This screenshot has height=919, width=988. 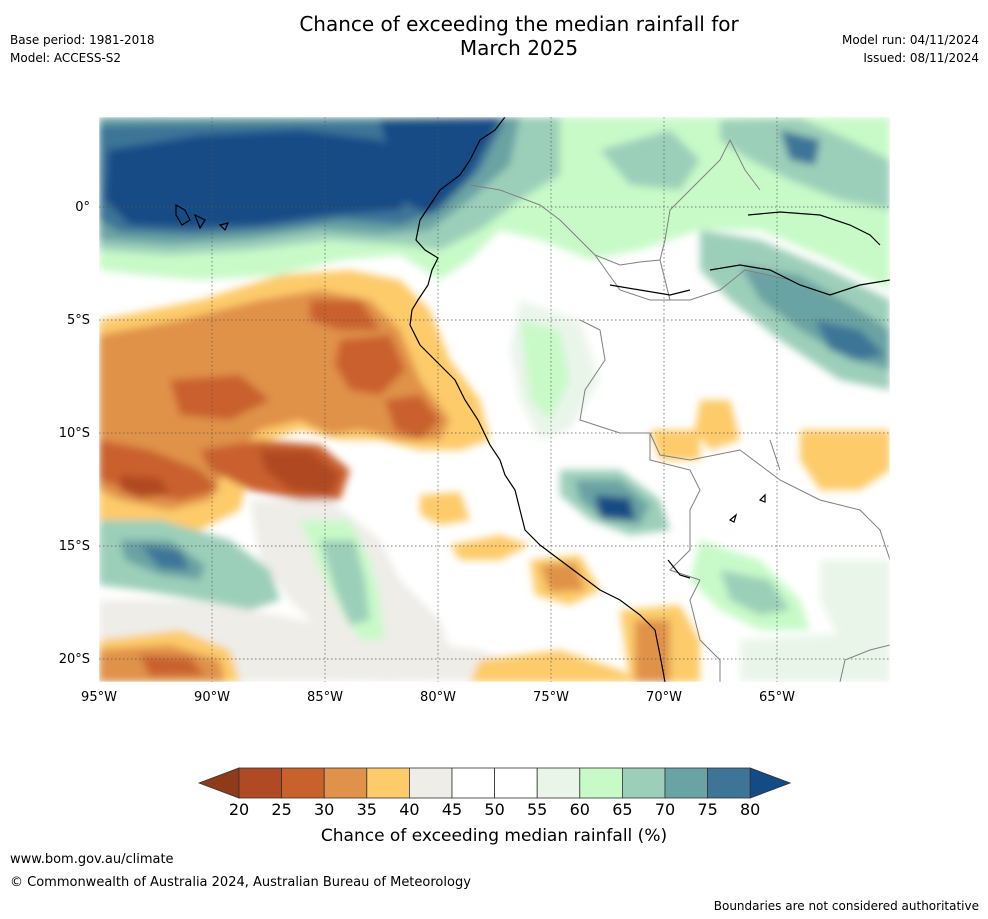 What do you see at coordinates (579, 809) in the screenshot?
I see `colorbar-tick-label: 60` at bounding box center [579, 809].